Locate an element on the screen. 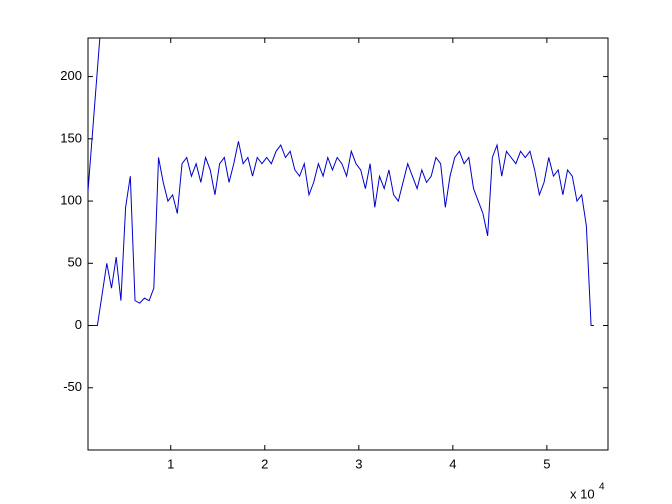  y-tick-label: 150 is located at coordinates (71, 137).